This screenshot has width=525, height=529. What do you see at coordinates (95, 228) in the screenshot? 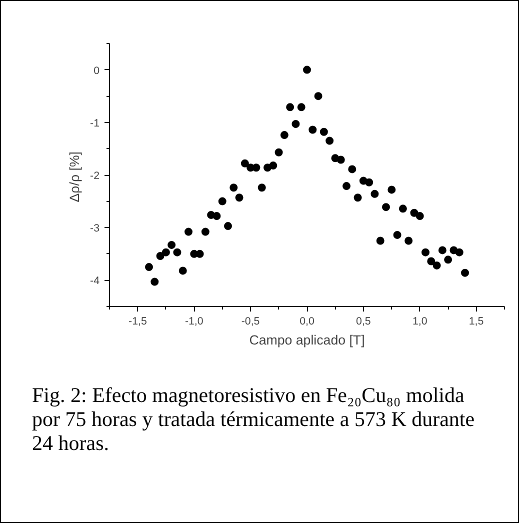
I see `y-tick-label: -3` at bounding box center [95, 228].